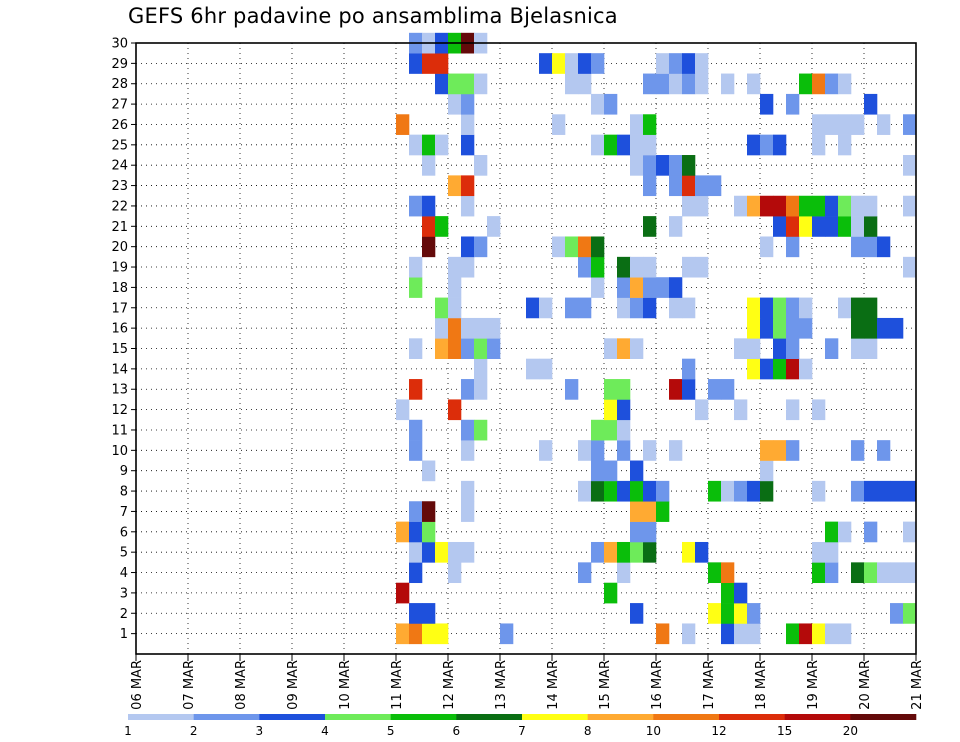  What do you see at coordinates (119, 105) in the screenshot?
I see `y-tick-label: 27` at bounding box center [119, 105].